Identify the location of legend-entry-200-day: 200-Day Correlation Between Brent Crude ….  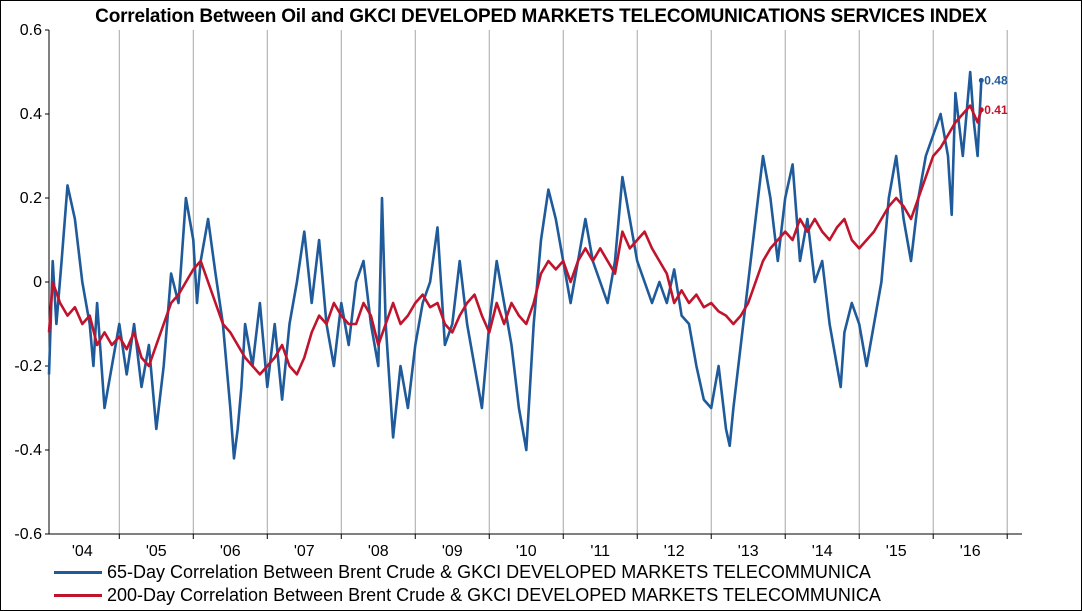
(467, 595).